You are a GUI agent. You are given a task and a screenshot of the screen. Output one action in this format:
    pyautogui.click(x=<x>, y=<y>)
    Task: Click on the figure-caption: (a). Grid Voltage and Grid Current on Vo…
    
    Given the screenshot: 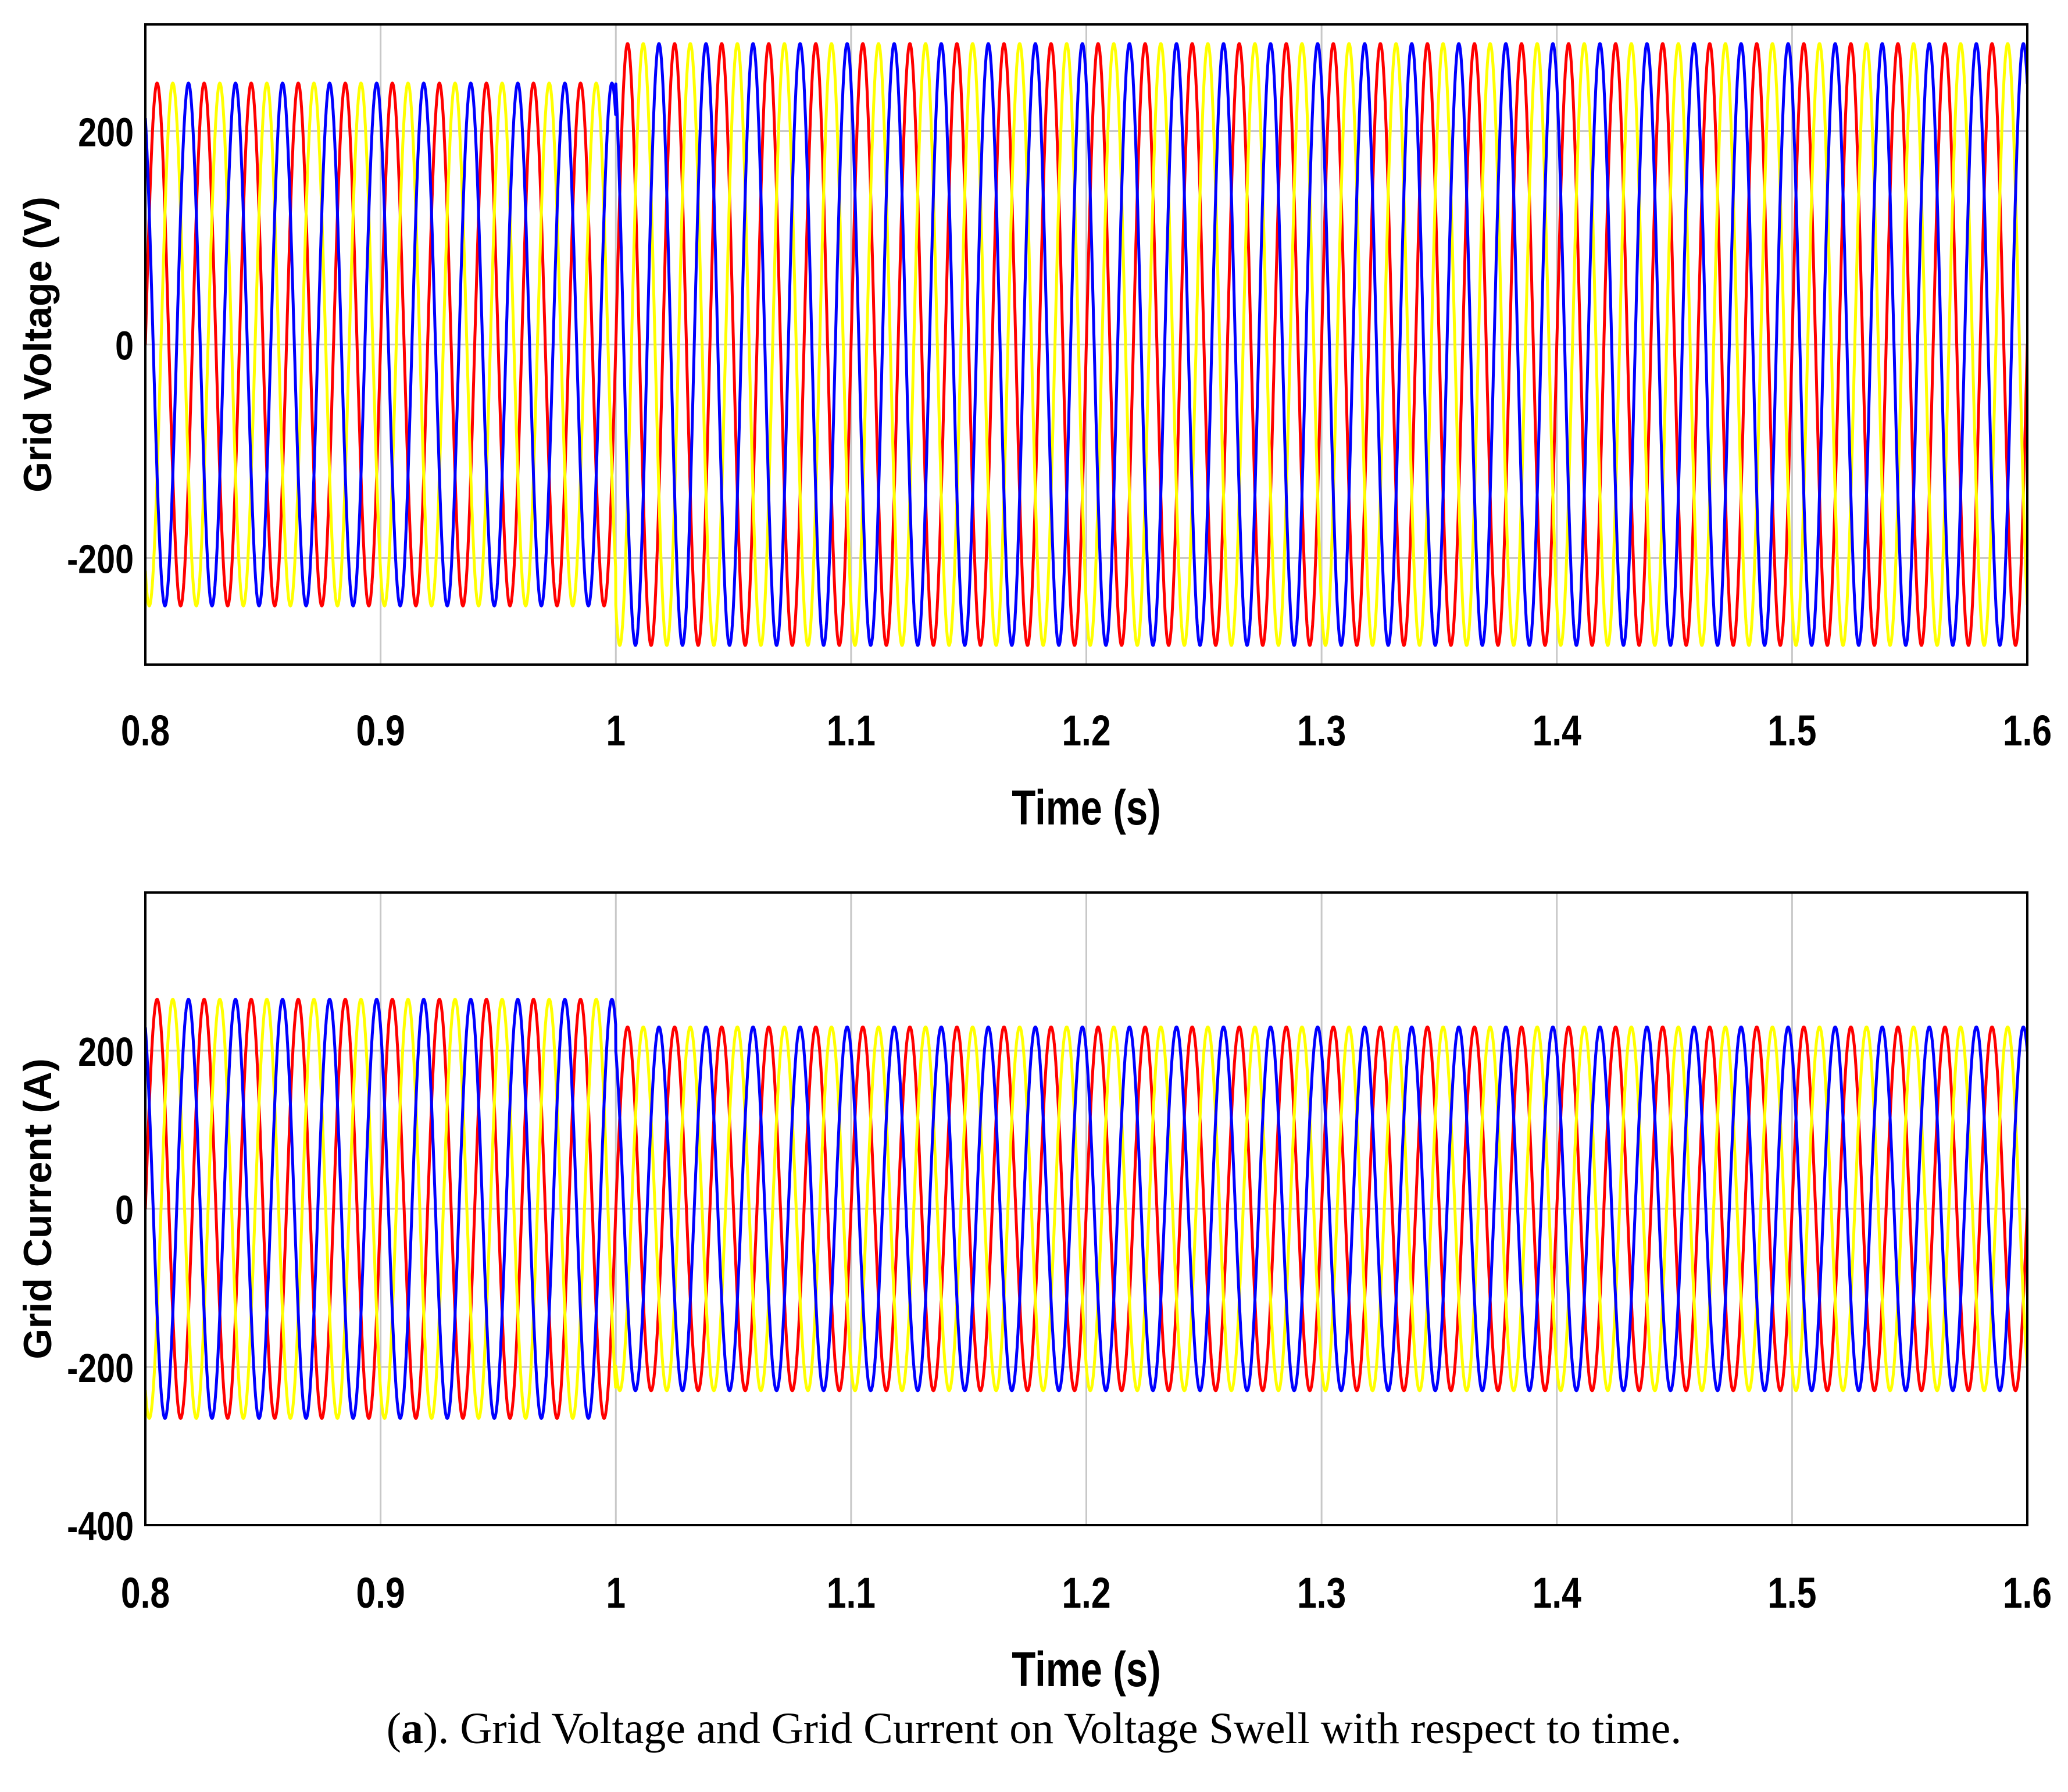 What is the action you would take?
    pyautogui.click(x=1034, y=1729)
    